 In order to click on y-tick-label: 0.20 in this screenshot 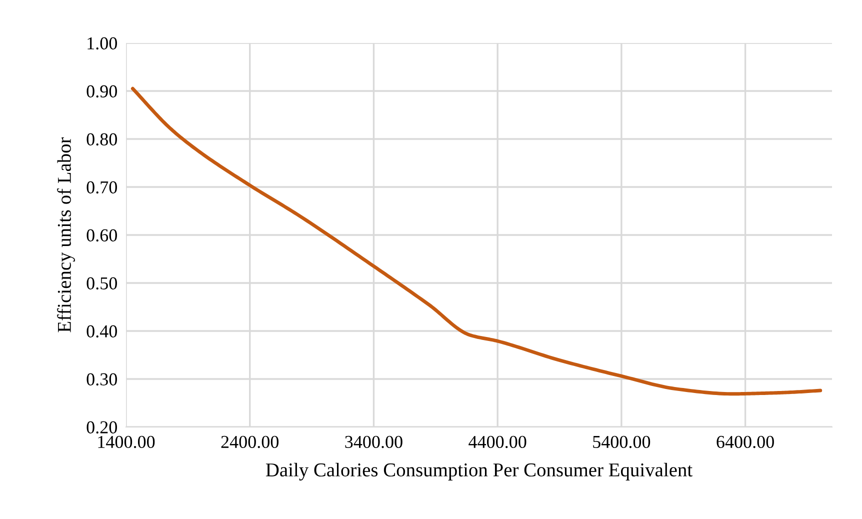, I will do `click(101, 427)`.